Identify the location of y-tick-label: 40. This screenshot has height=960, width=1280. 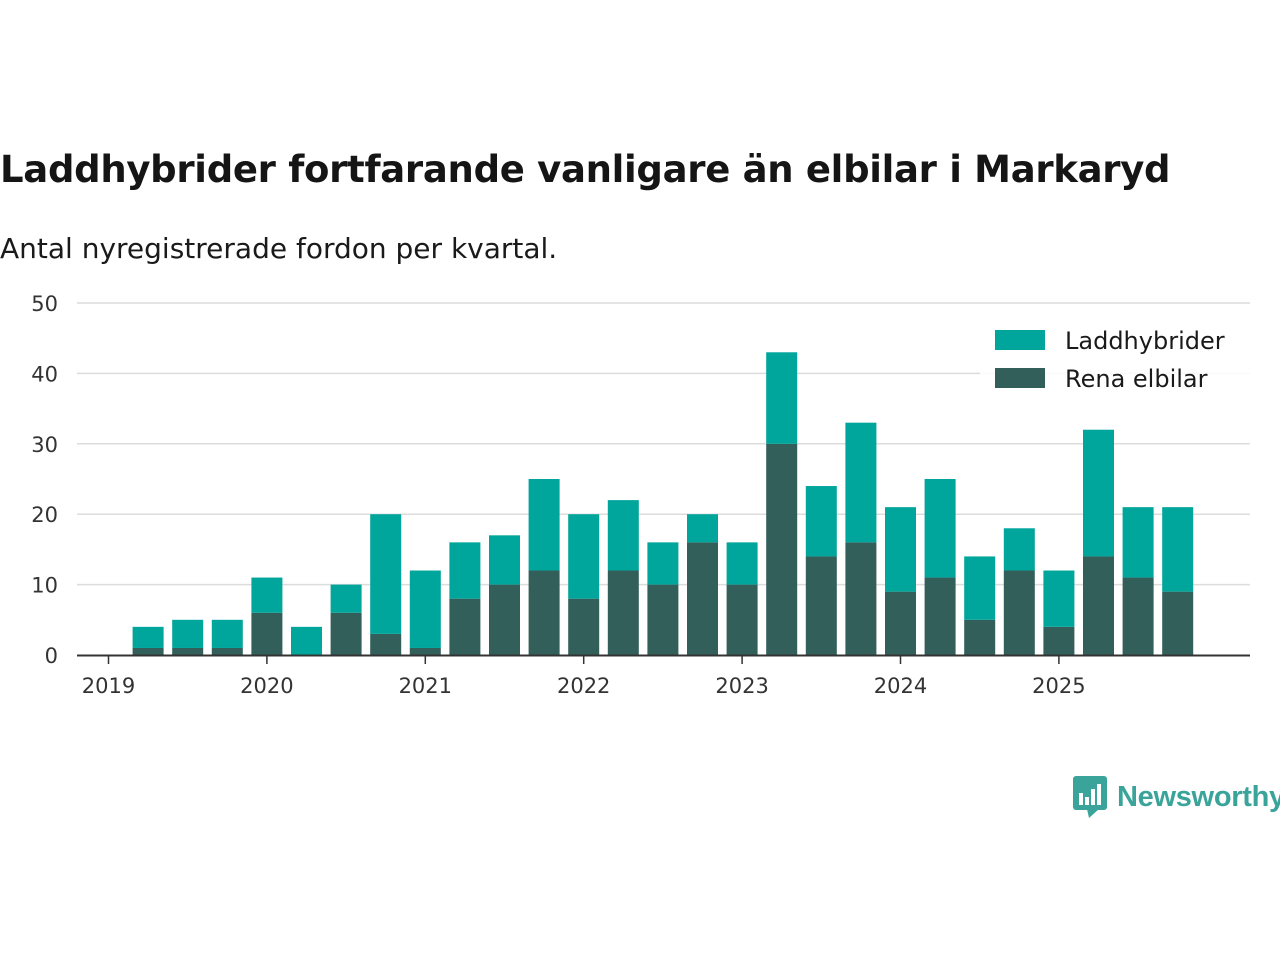
(44, 374).